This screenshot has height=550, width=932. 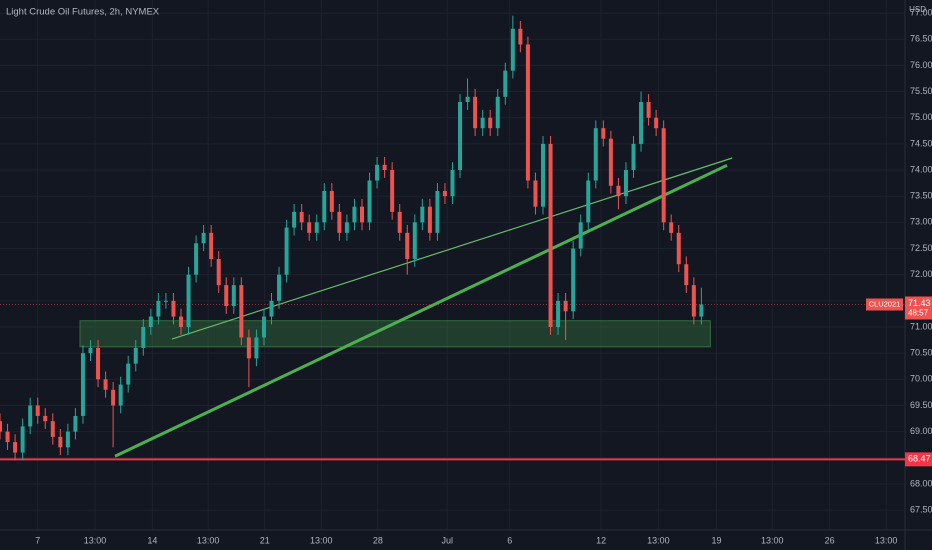 I want to click on x-tick-label: 21, so click(x=265, y=540).